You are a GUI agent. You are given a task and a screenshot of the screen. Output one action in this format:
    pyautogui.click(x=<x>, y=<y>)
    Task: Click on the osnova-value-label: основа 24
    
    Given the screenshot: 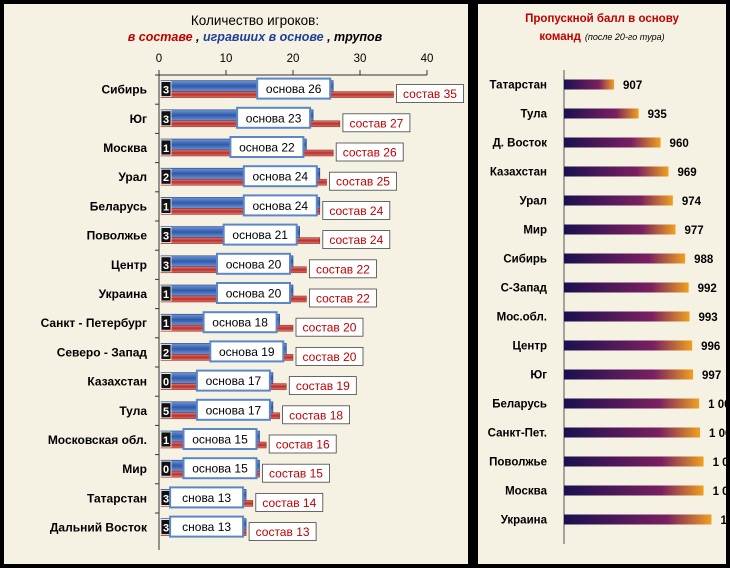 What is the action you would take?
    pyautogui.click(x=281, y=206)
    